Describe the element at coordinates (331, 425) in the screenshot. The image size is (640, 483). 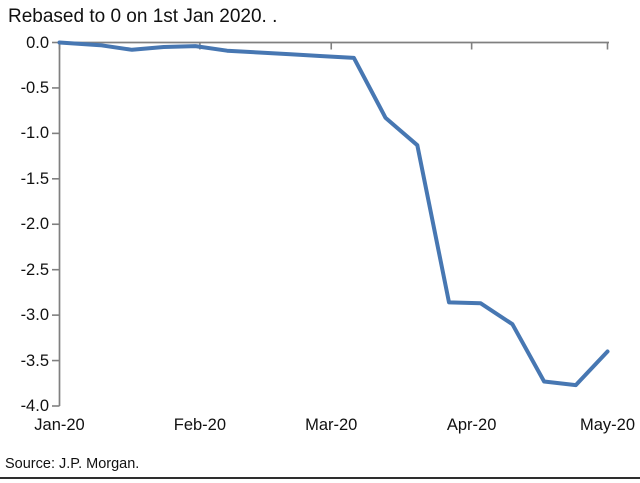
I see `x-tick-label: Mar-20` at that location.